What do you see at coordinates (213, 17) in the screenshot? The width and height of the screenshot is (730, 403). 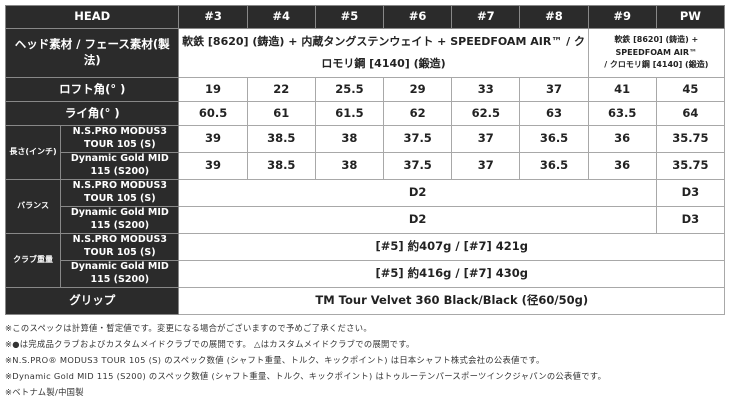 I see `club-header: #3` at bounding box center [213, 17].